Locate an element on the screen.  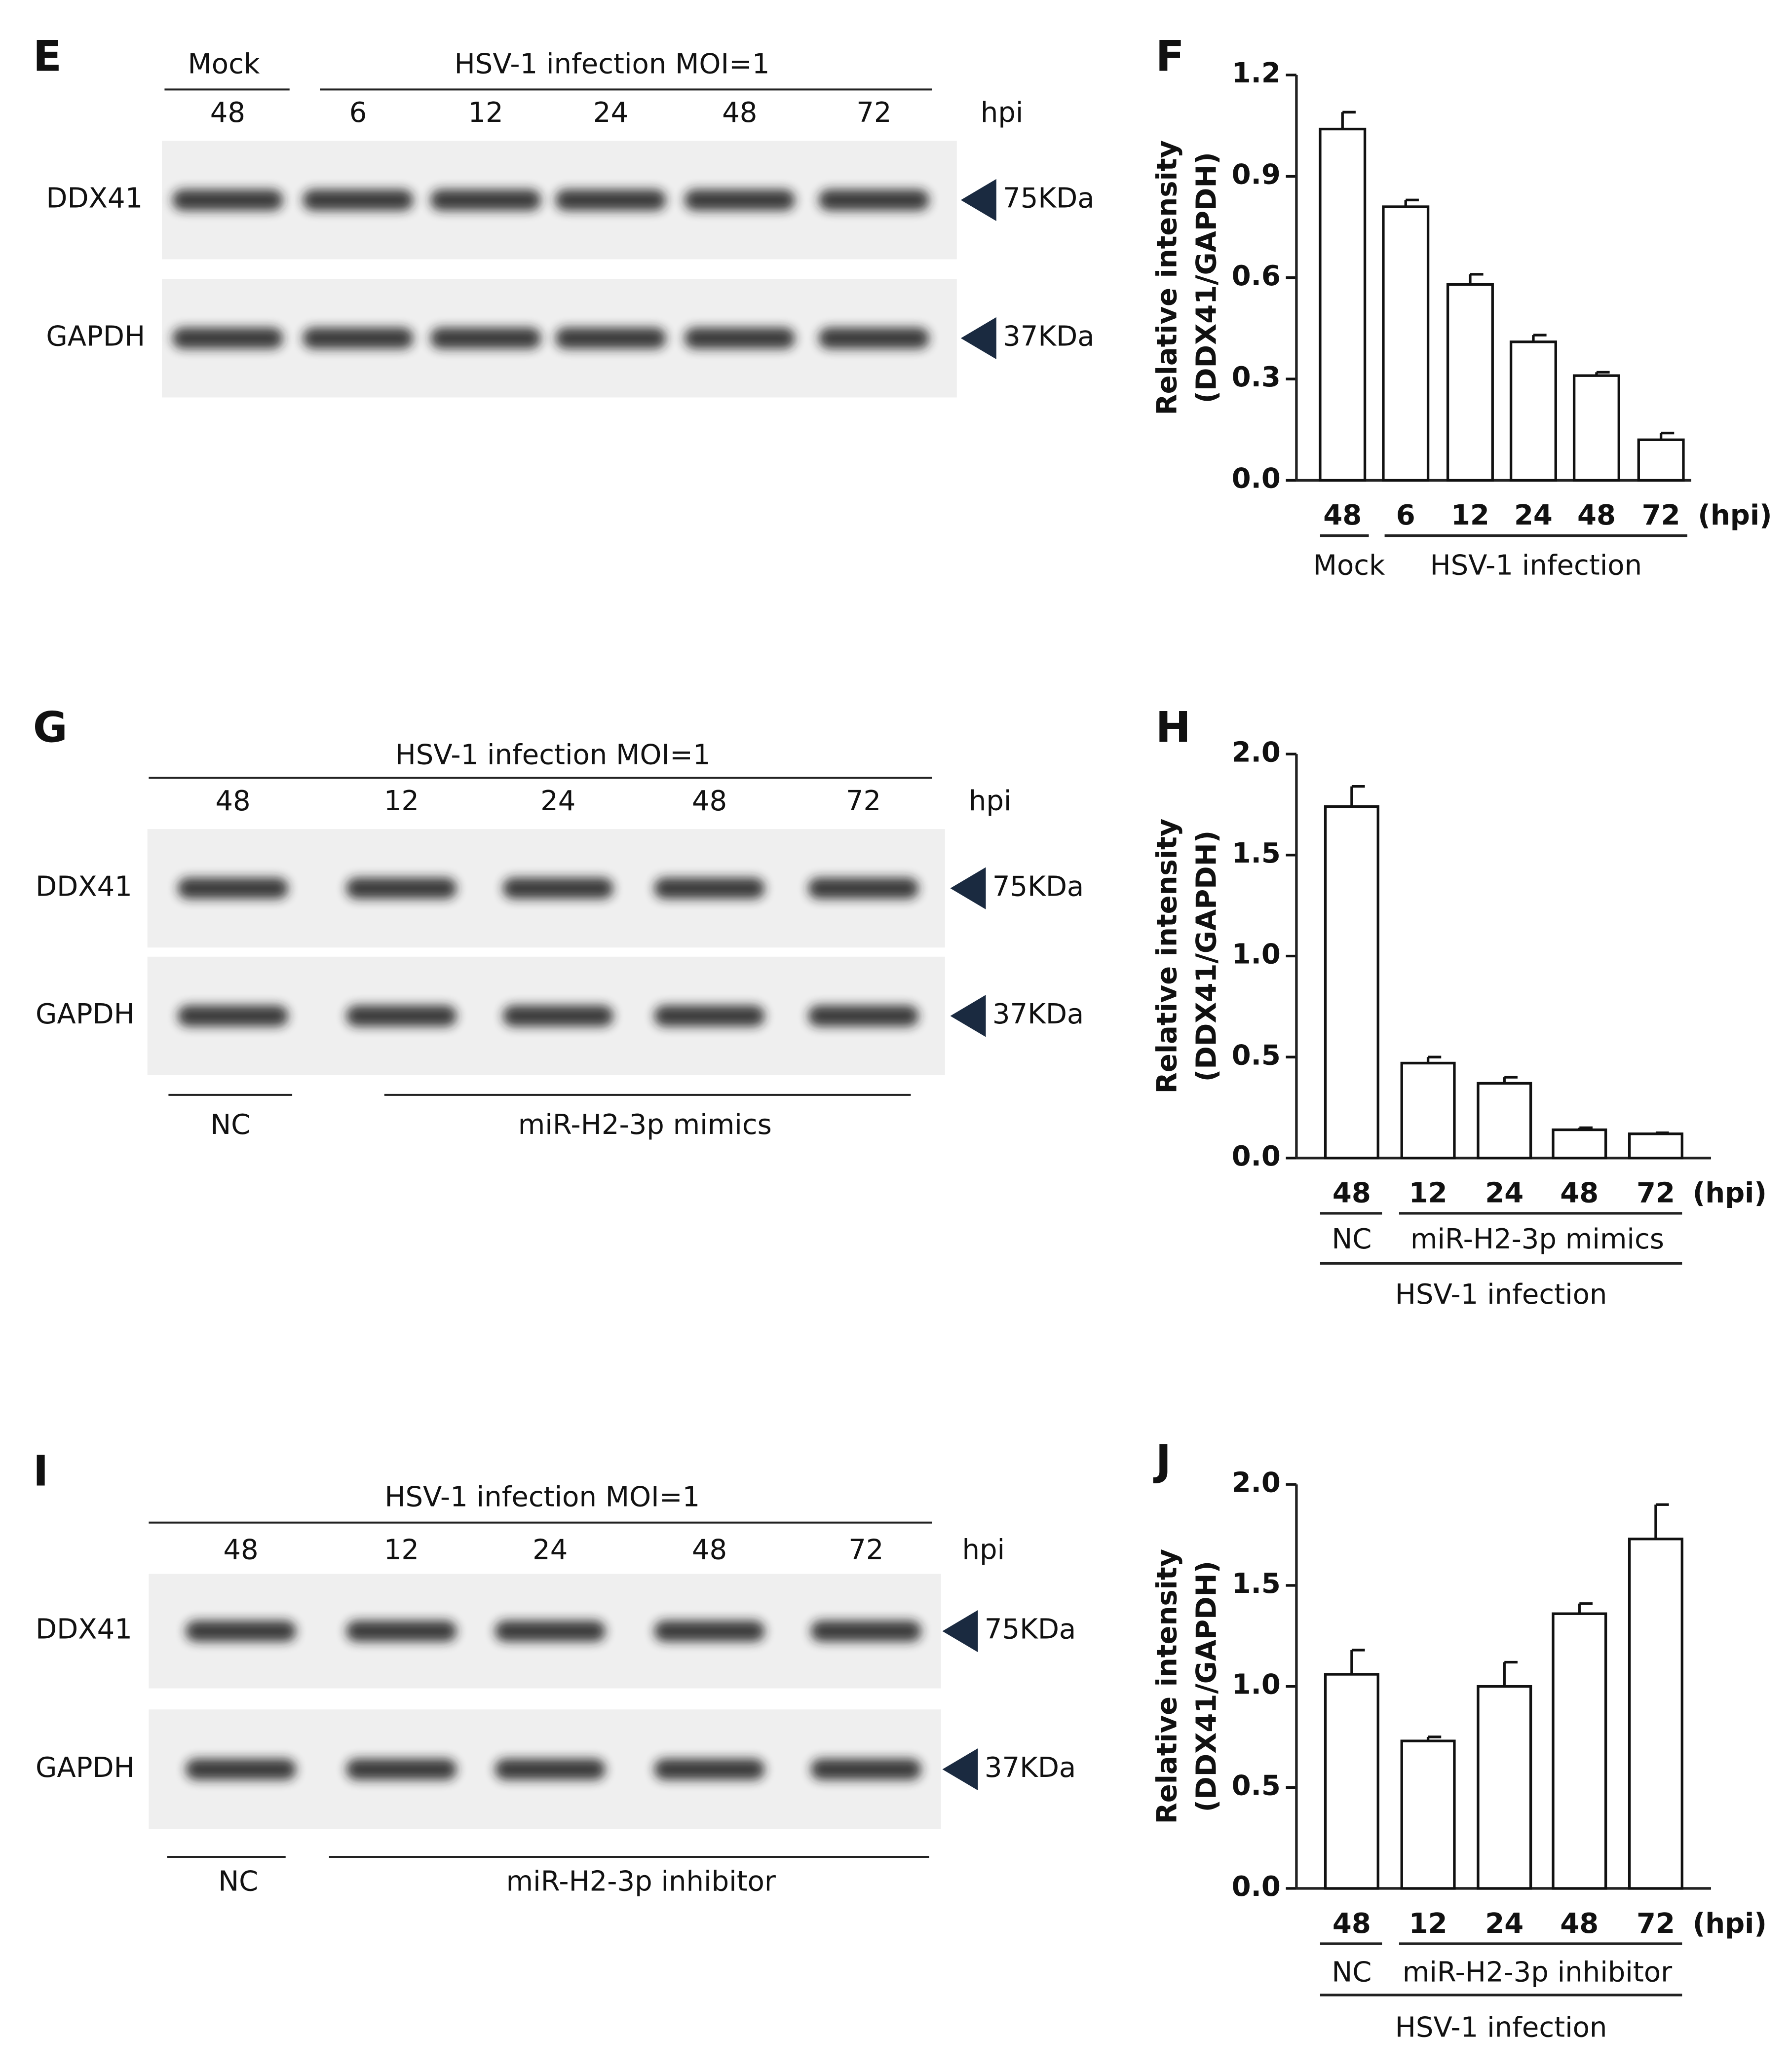
y-tick-label: 2.0 is located at coordinates (1257, 752).